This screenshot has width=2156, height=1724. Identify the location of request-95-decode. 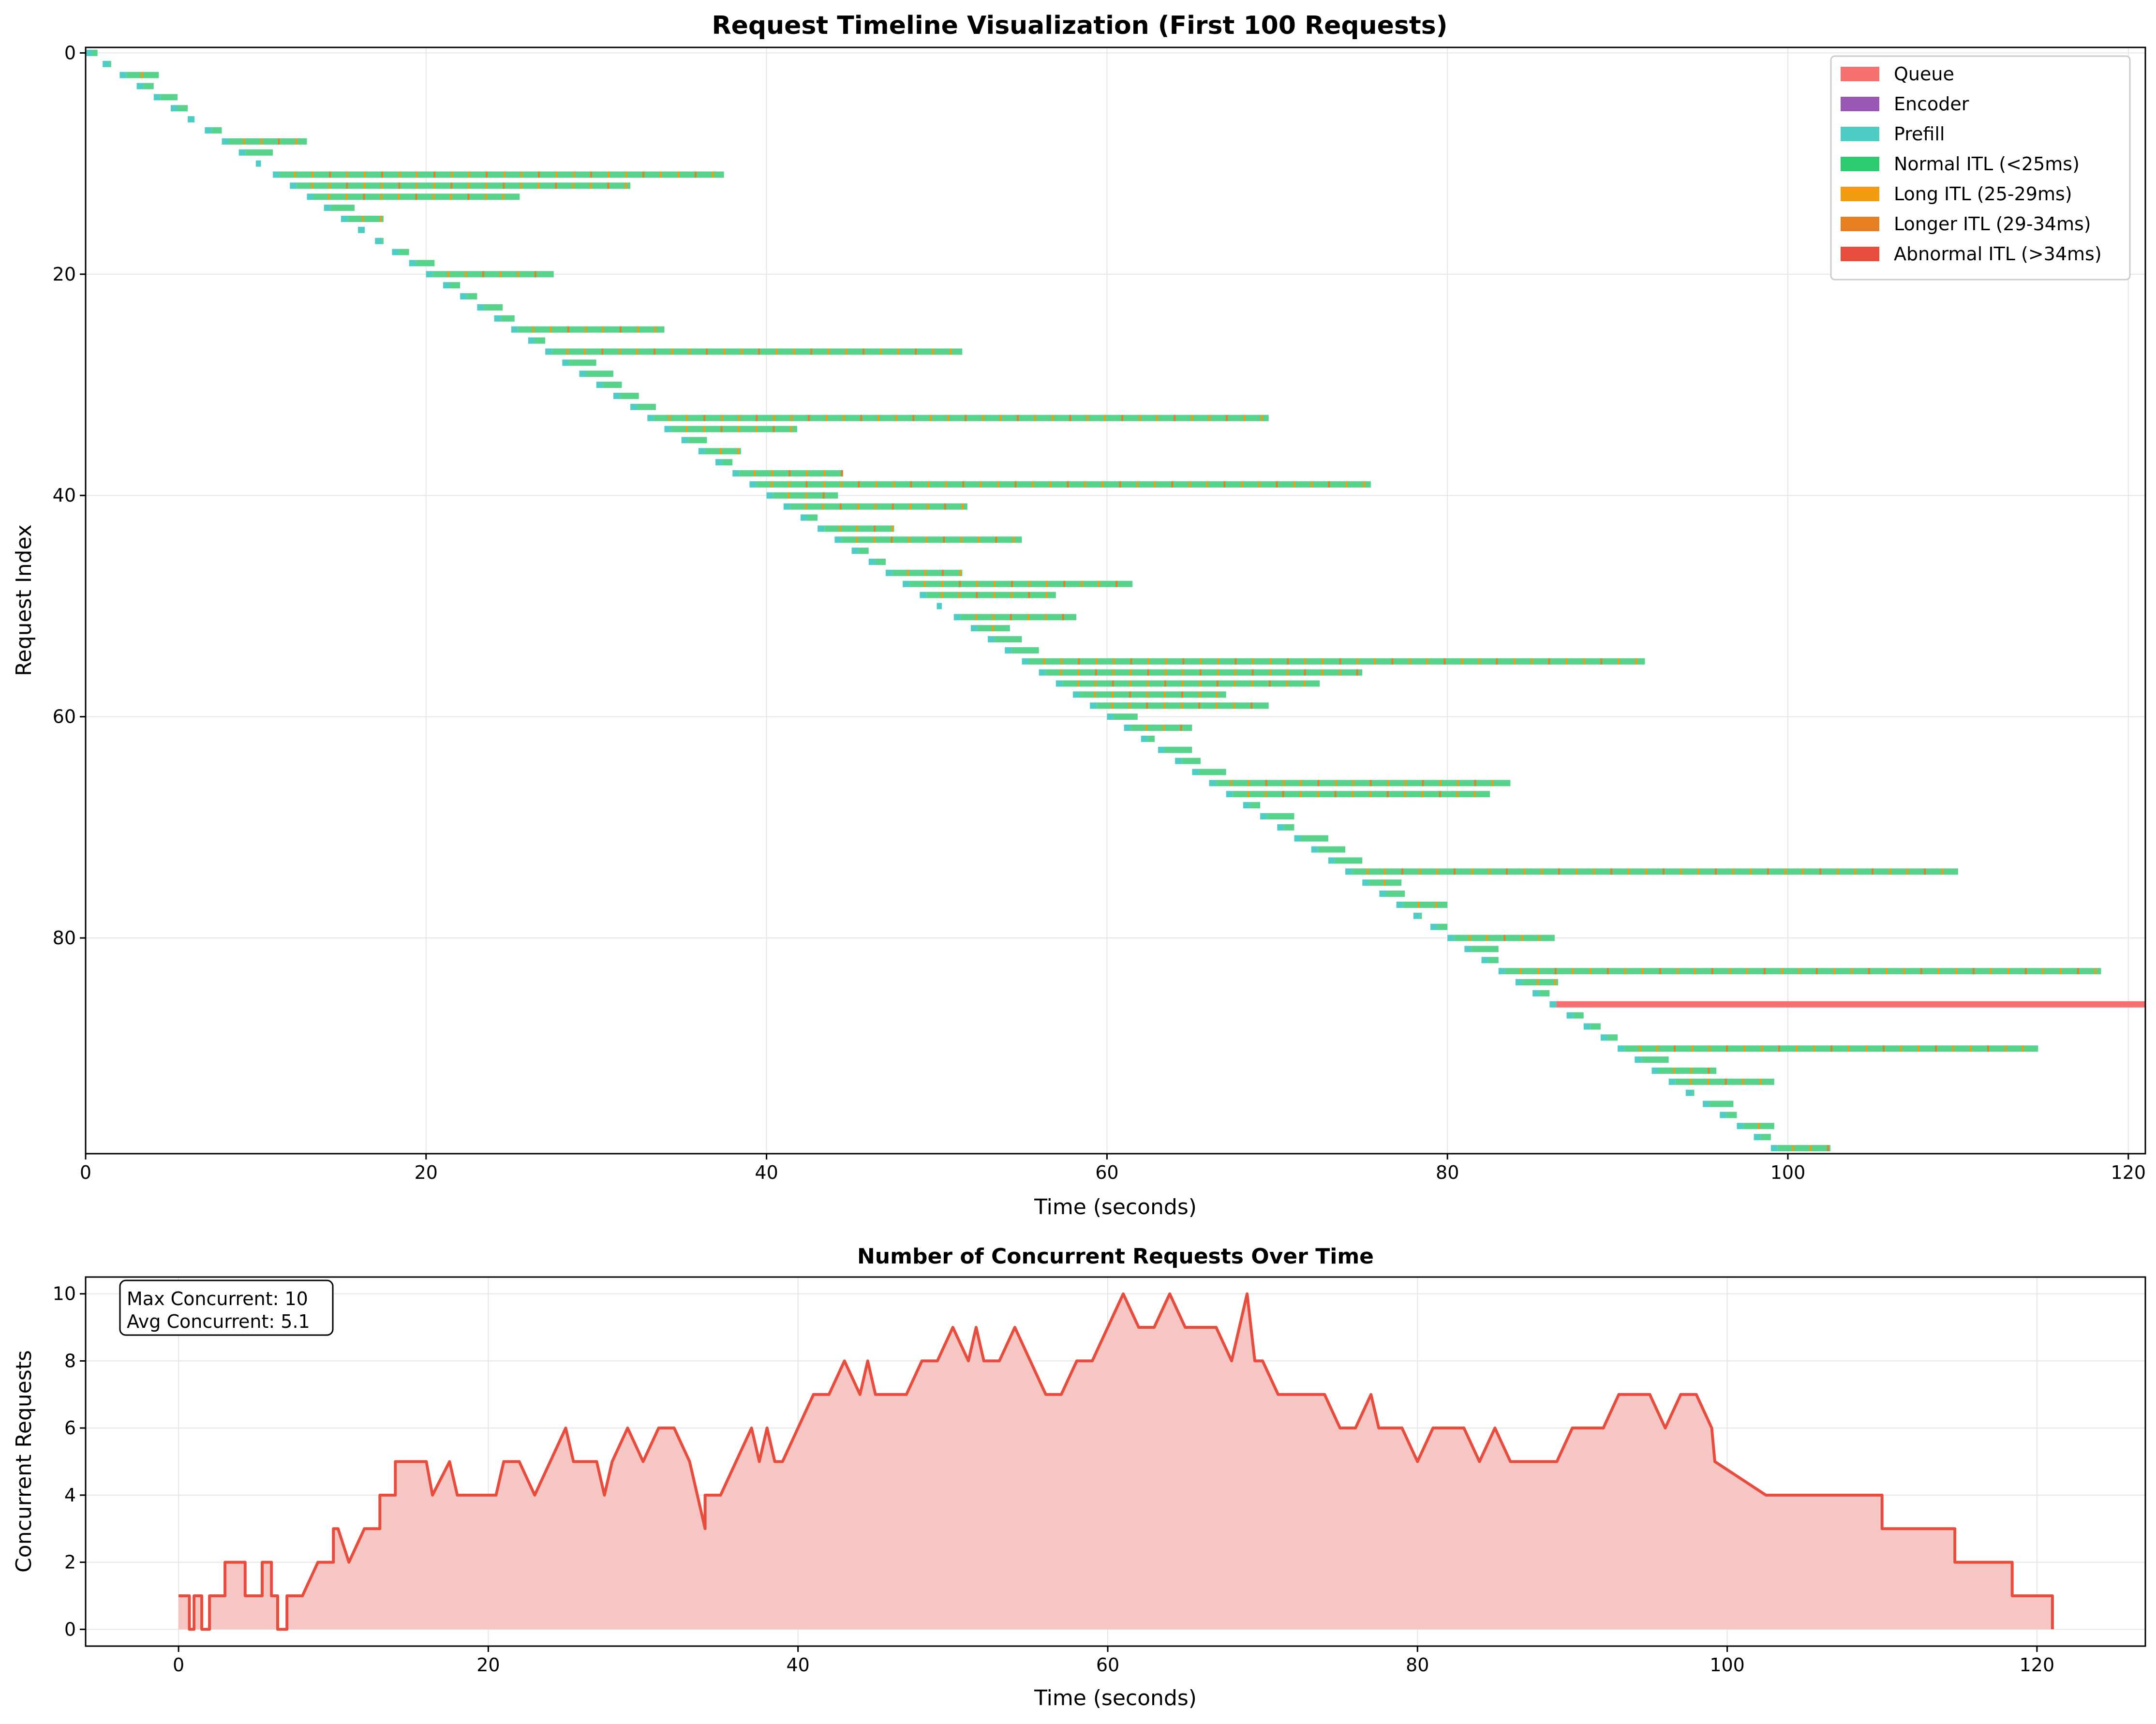
(1722, 1103).